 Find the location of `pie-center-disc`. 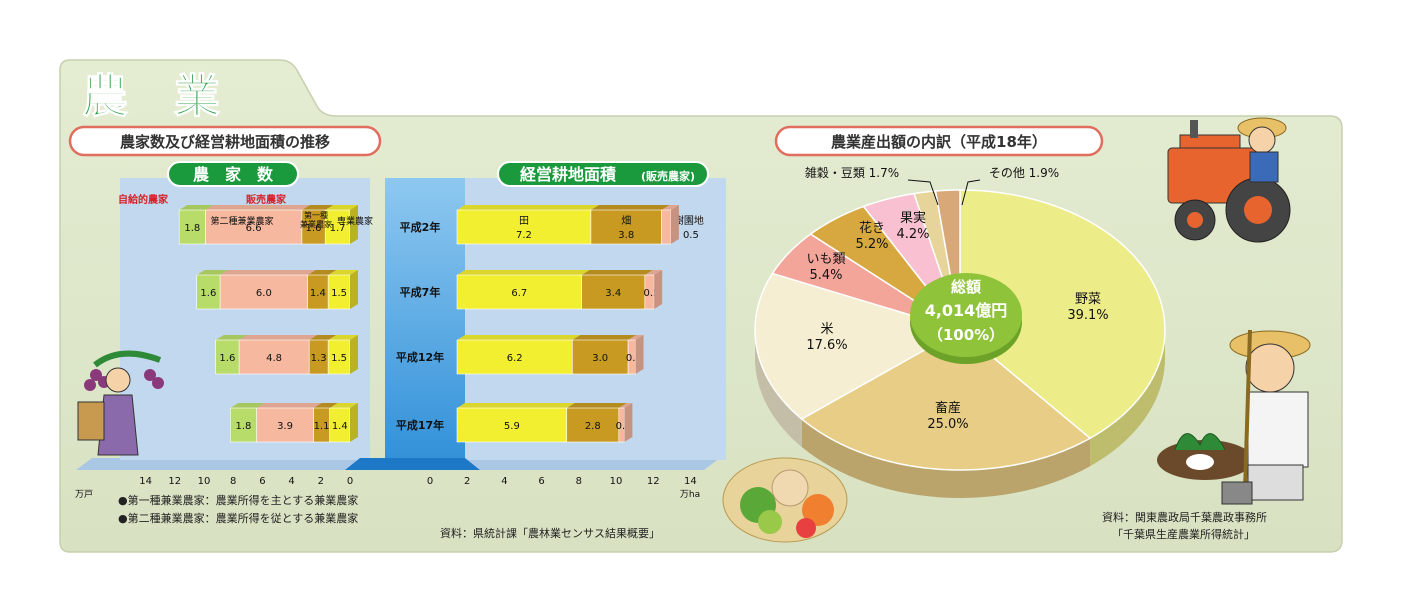

pie-center-disc is located at coordinates (966, 315).